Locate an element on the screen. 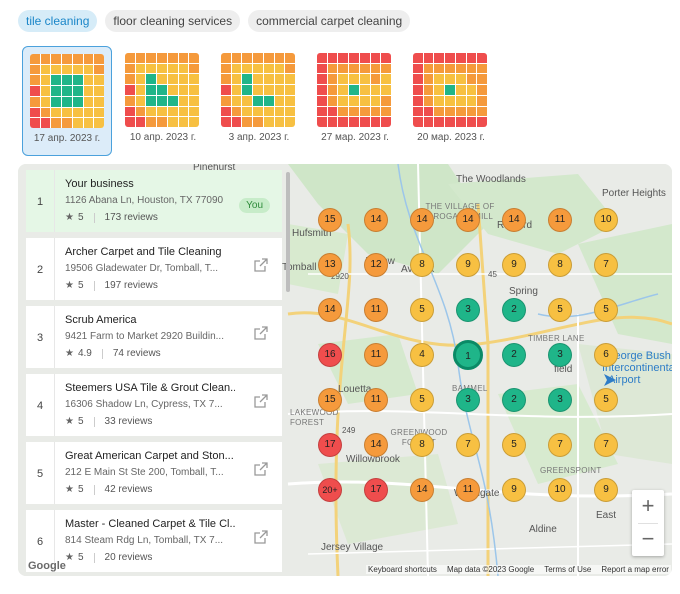 This screenshot has width=680, height=594. history-thumb: 3 апр. 2023 г. is located at coordinates (259, 101).